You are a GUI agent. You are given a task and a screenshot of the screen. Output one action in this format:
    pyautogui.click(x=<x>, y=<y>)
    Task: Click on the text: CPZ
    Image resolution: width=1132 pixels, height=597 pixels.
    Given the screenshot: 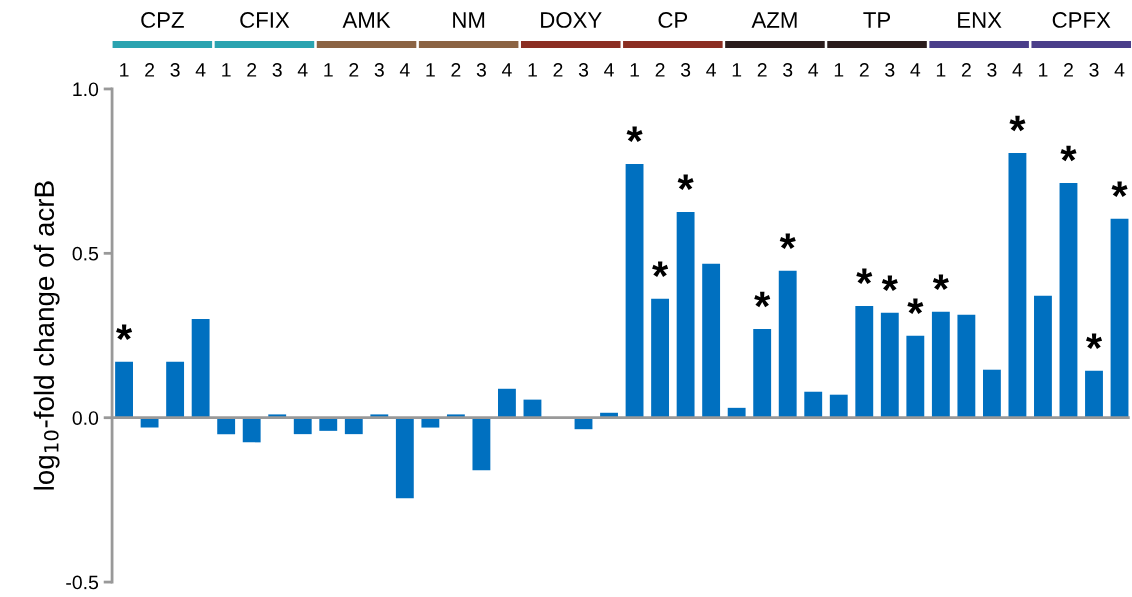 What is the action you would take?
    pyautogui.click(x=162, y=20)
    